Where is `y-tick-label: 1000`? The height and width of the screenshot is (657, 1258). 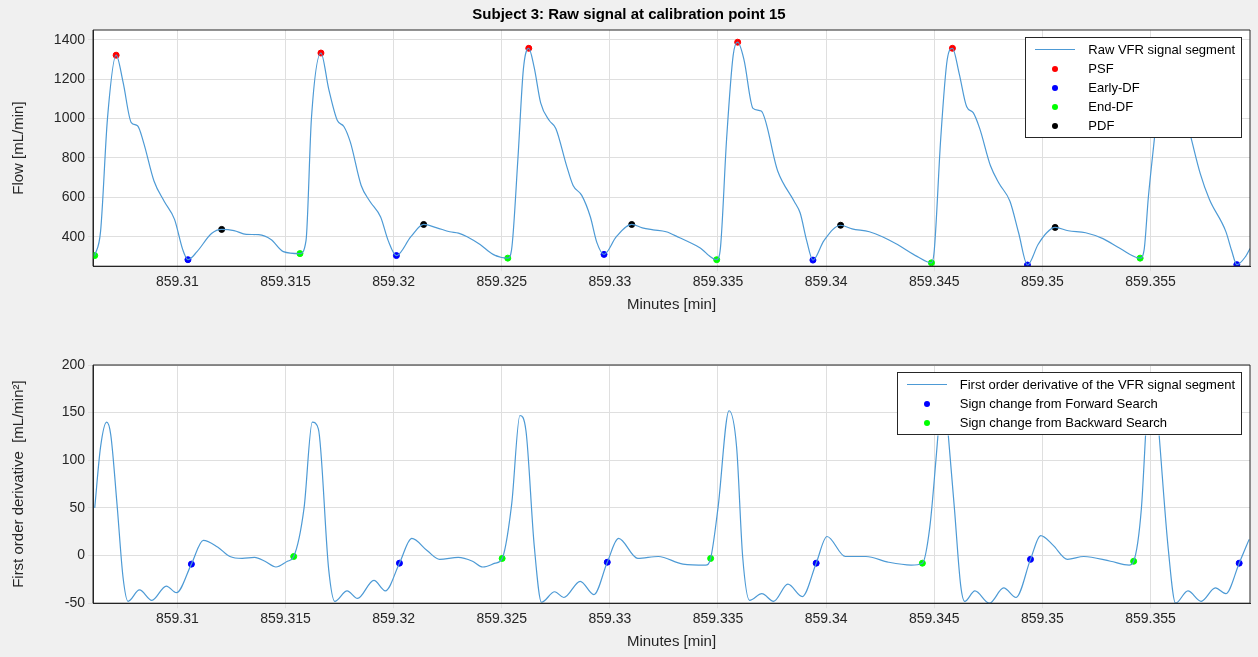 y-tick-label: 1000 is located at coordinates (69, 117).